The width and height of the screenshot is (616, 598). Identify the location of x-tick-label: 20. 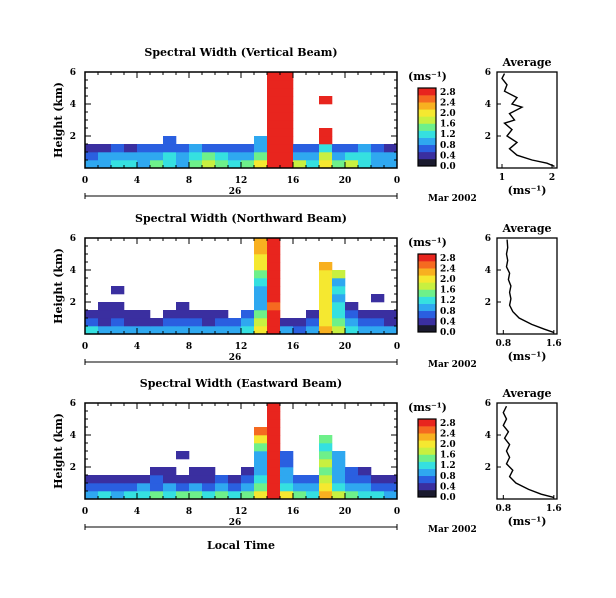
(345, 512).